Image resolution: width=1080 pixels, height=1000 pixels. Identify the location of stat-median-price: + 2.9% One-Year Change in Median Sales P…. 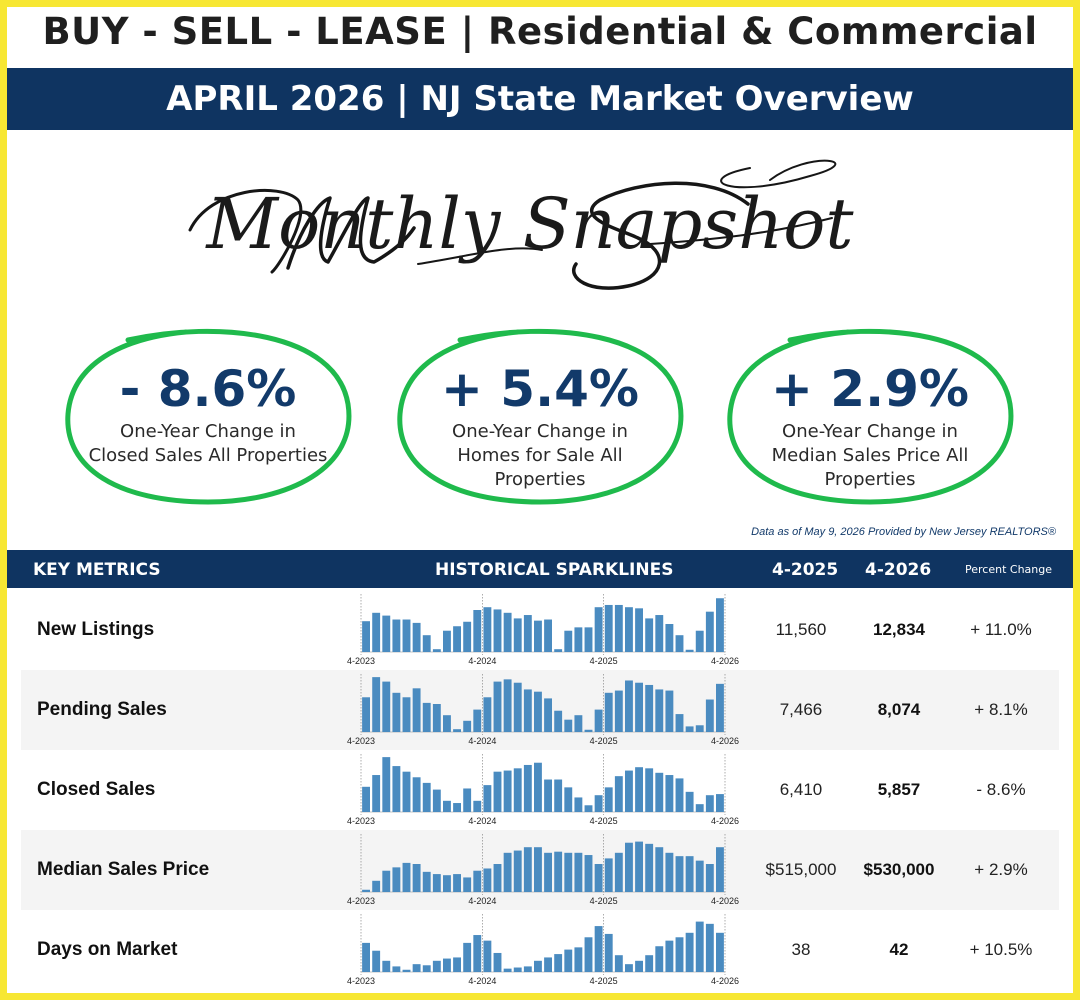
(870, 413).